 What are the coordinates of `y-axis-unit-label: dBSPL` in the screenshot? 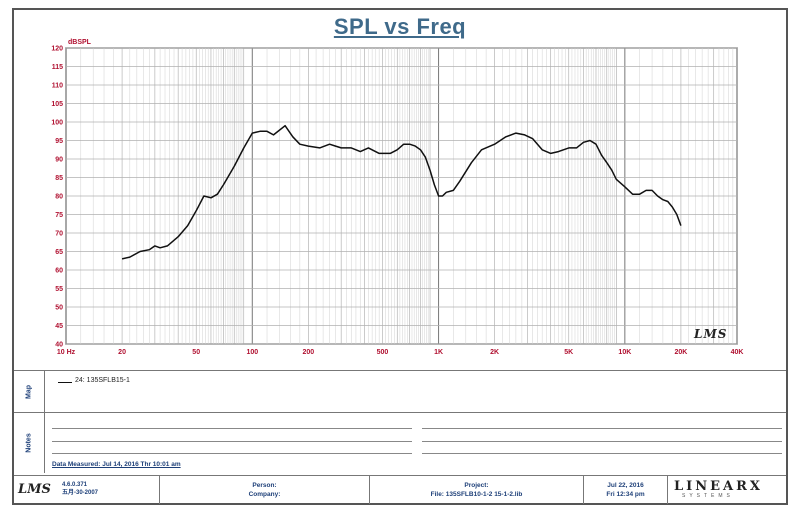 It's located at (79, 42).